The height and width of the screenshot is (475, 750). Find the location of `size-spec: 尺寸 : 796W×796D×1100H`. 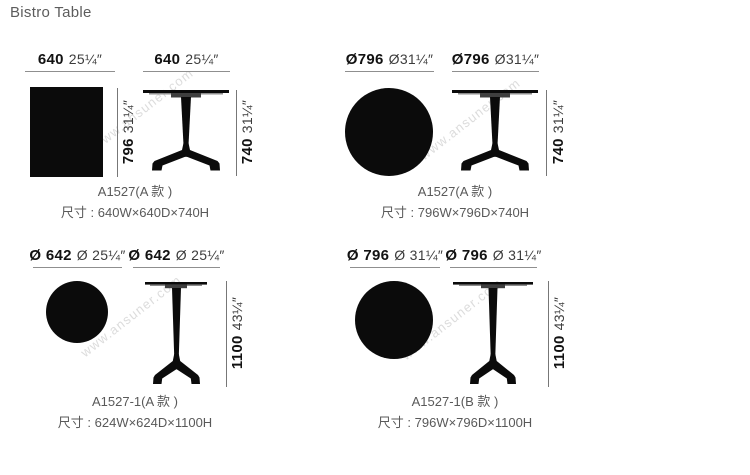

size-spec: 尺寸 : 796W×796D×1100H is located at coordinates (455, 422).